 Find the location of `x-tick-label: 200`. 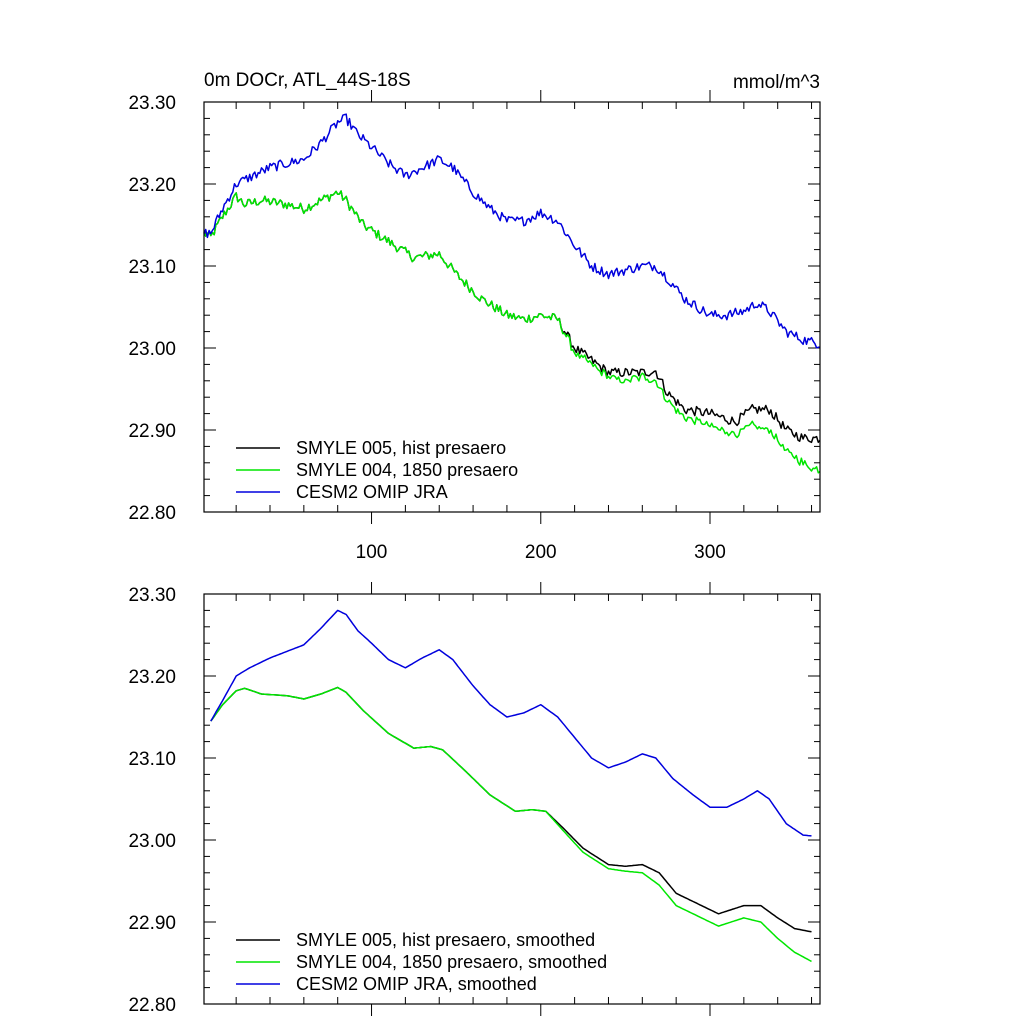

x-tick-label: 200 is located at coordinates (541, 552).